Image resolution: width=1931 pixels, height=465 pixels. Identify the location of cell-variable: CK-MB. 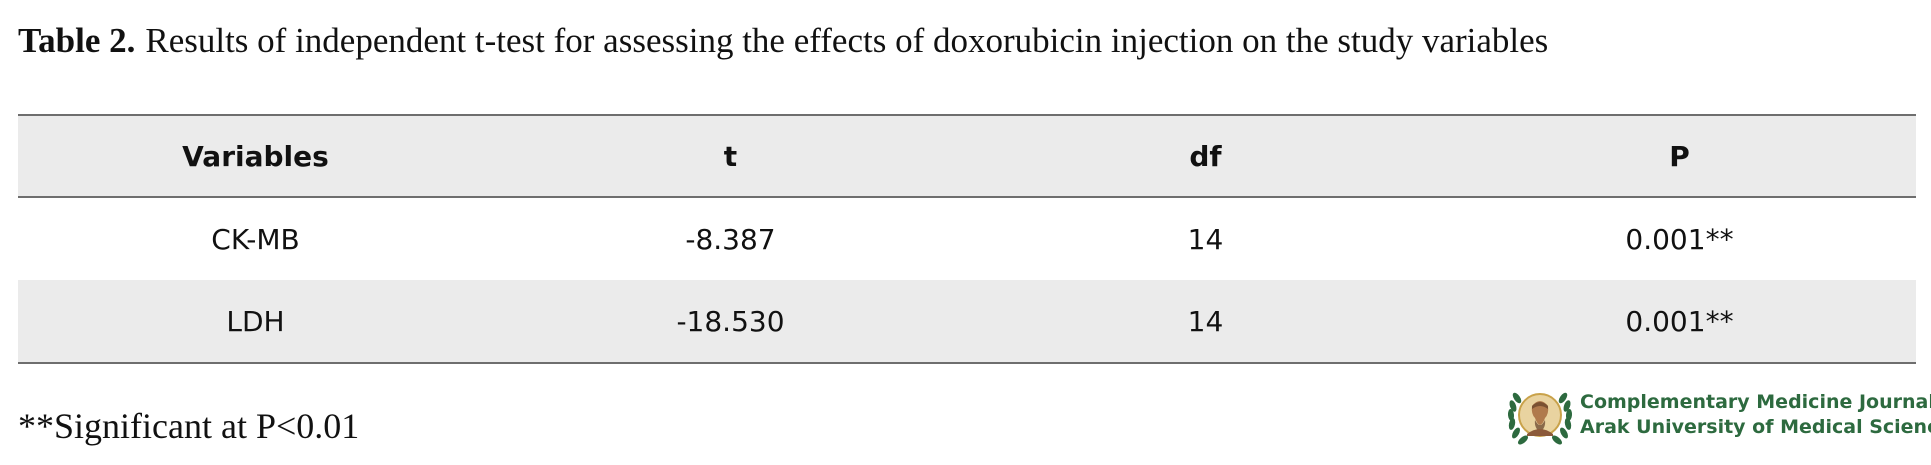
(255, 239).